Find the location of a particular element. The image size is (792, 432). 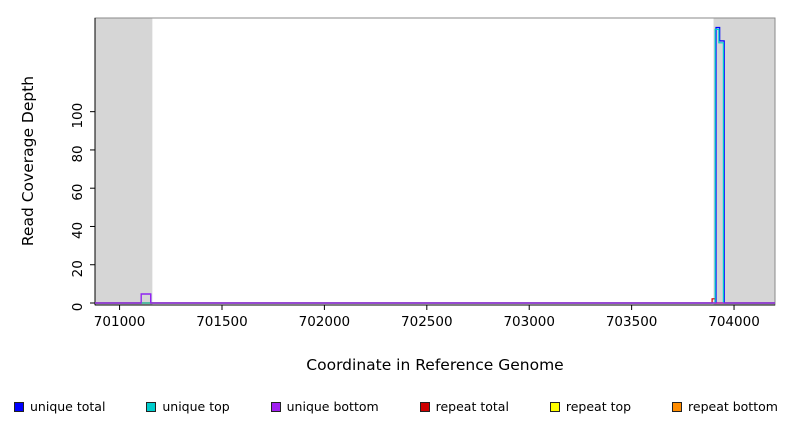

series-unique-bottom is located at coordinates (435, 298).